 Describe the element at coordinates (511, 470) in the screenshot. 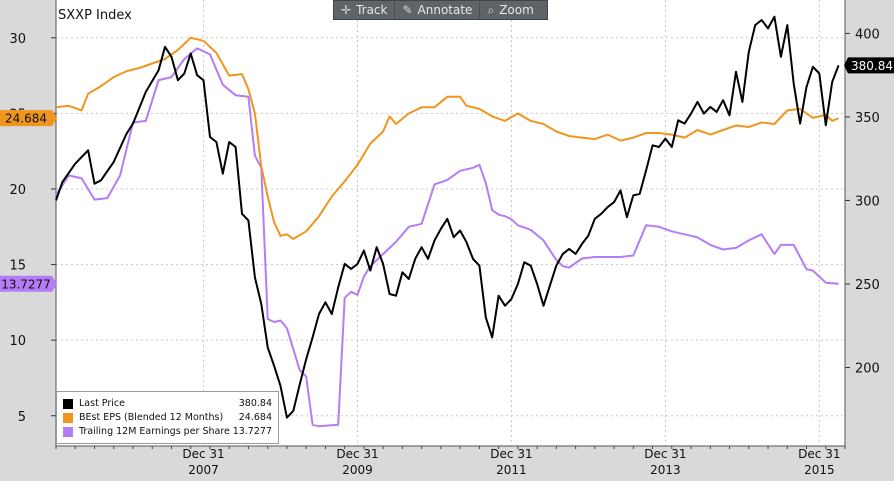

I see `x-axis-year-label: 2011` at that location.